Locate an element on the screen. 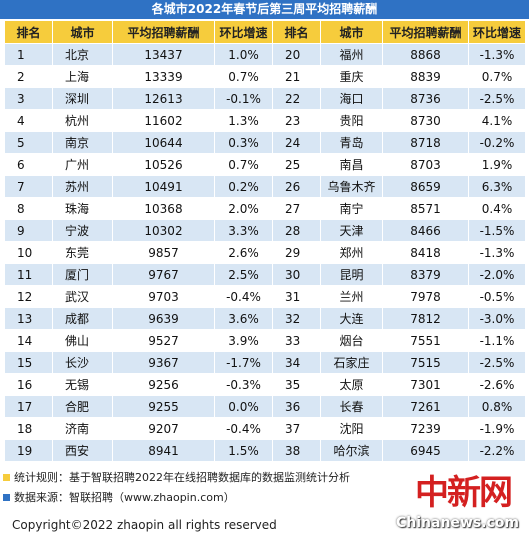 The height and width of the screenshot is (540, 529). cell-salary-a: 10491 is located at coordinates (163, 186).